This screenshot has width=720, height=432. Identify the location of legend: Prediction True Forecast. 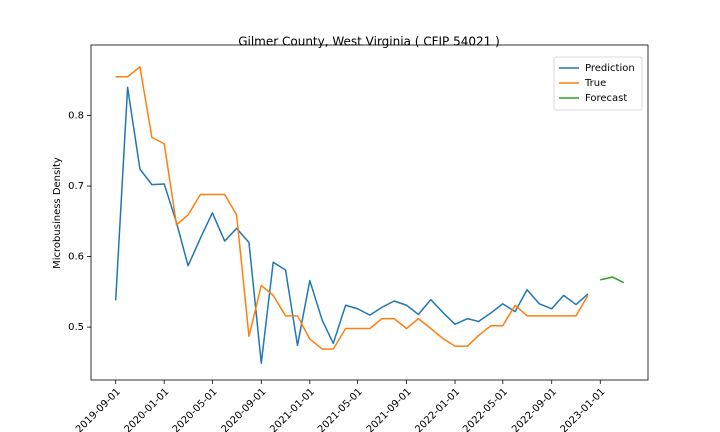
(598, 83).